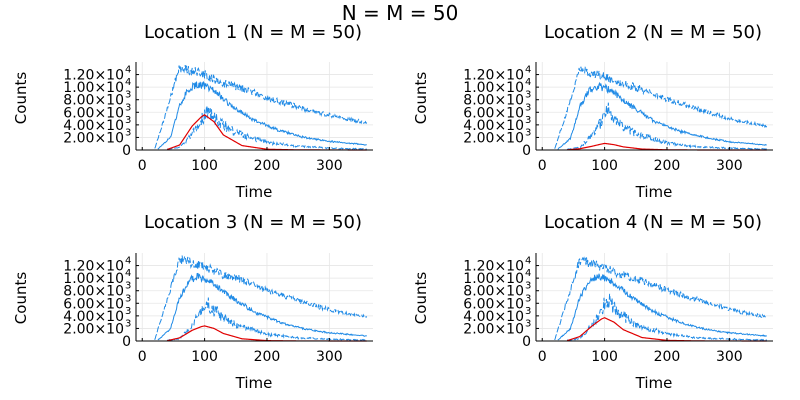 This screenshot has height=400, width=800. What do you see at coordinates (253, 222) in the screenshot?
I see `subplot-title: Location 3 (N = M = 50)` at bounding box center [253, 222].